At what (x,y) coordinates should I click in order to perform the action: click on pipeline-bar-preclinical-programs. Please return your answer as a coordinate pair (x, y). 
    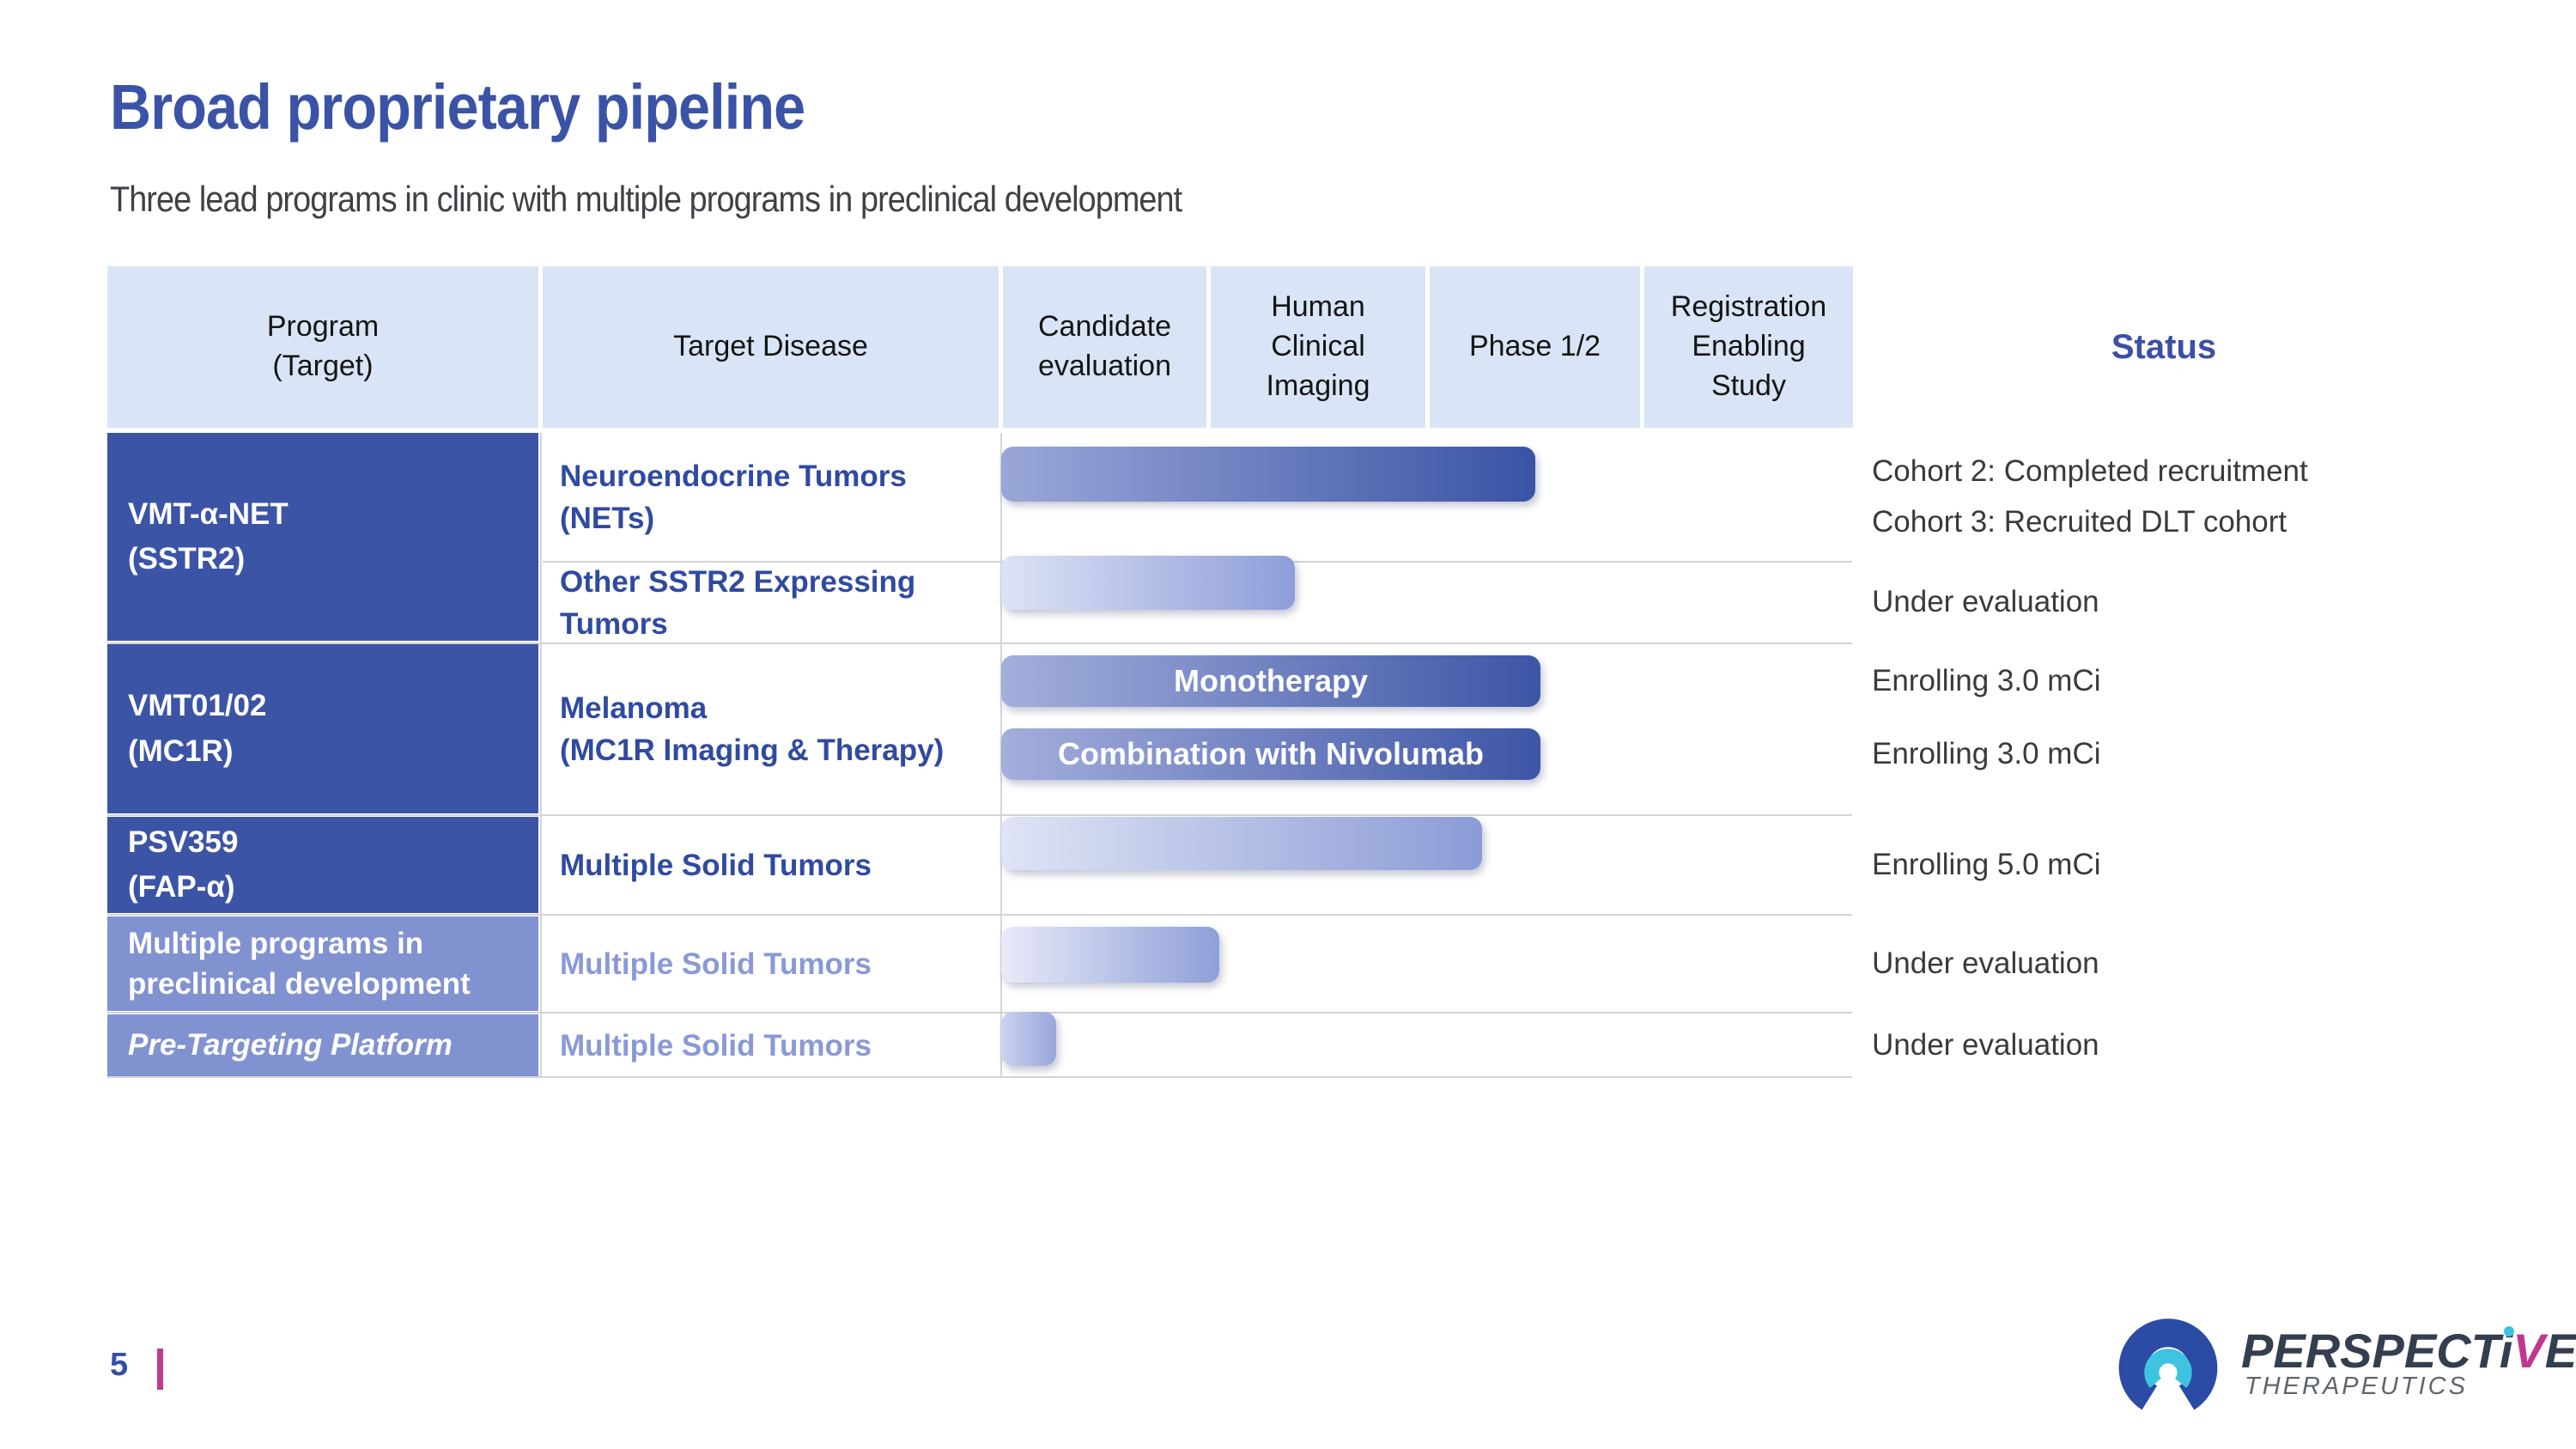
    Looking at the image, I should click on (1110, 955).